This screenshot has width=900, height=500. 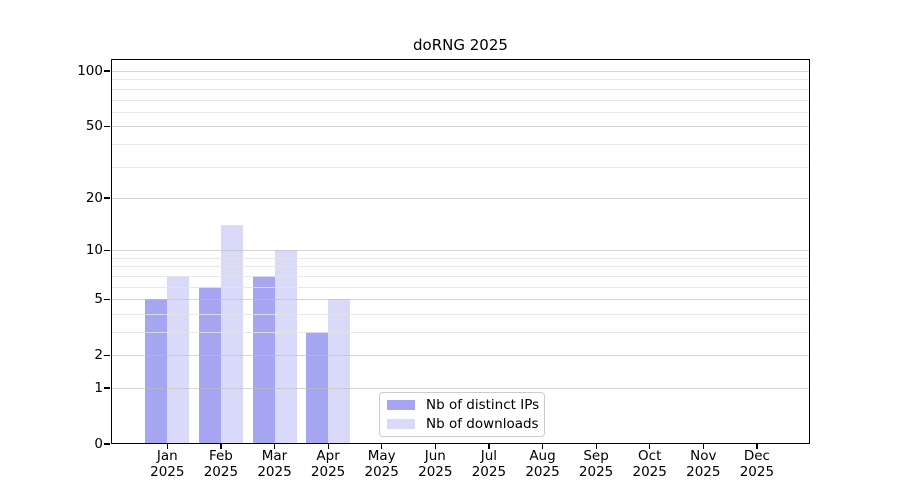 I want to click on x-tick-month: Jul, so click(x=489, y=456).